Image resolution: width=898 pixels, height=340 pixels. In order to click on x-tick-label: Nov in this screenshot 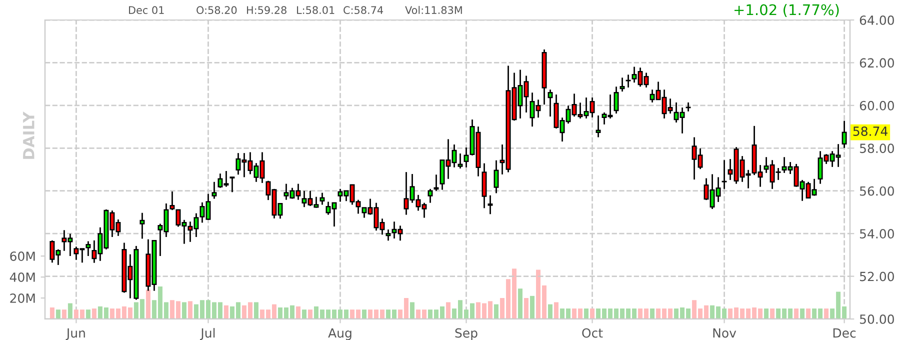, I will do `click(724, 333)`.